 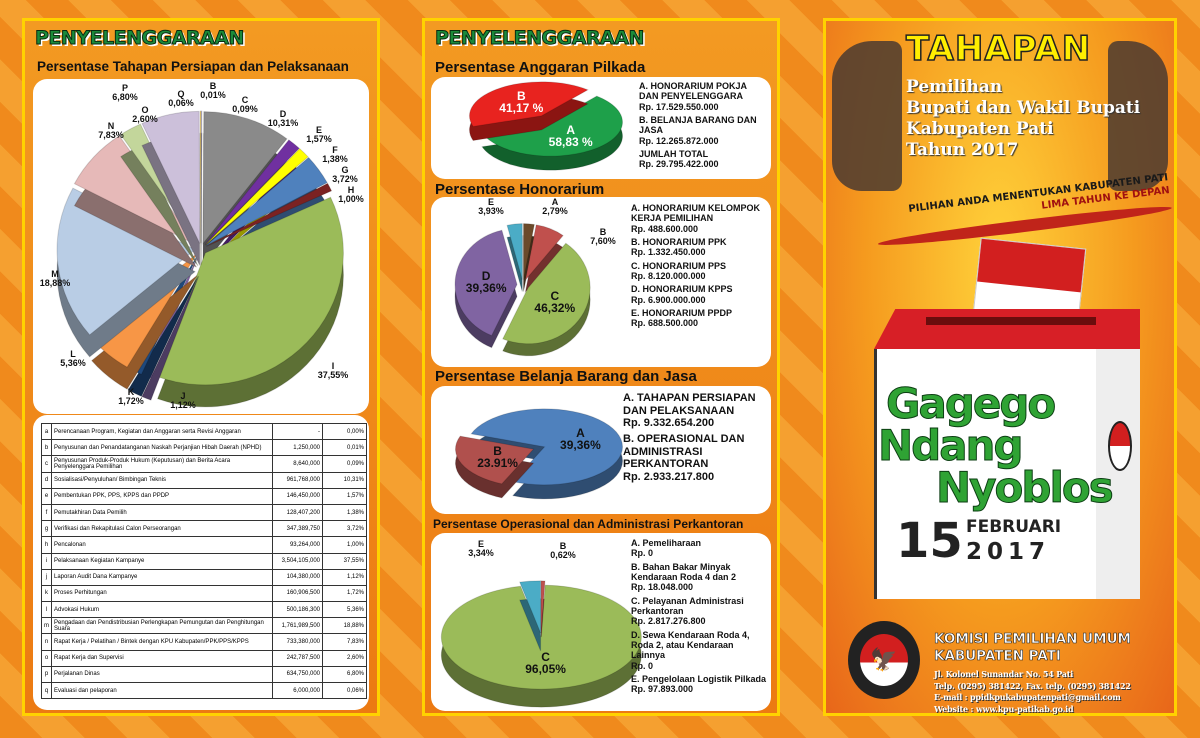 What do you see at coordinates (490, 202) in the screenshot?
I see `slice-letter: E` at bounding box center [490, 202].